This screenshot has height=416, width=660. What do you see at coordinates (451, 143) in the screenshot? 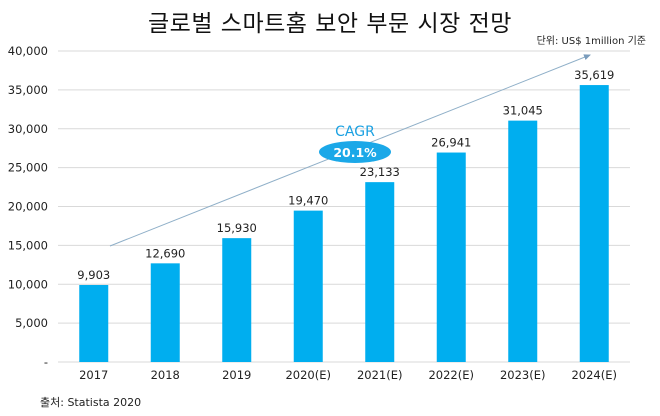
I see `data-label: 26,941` at bounding box center [451, 143].